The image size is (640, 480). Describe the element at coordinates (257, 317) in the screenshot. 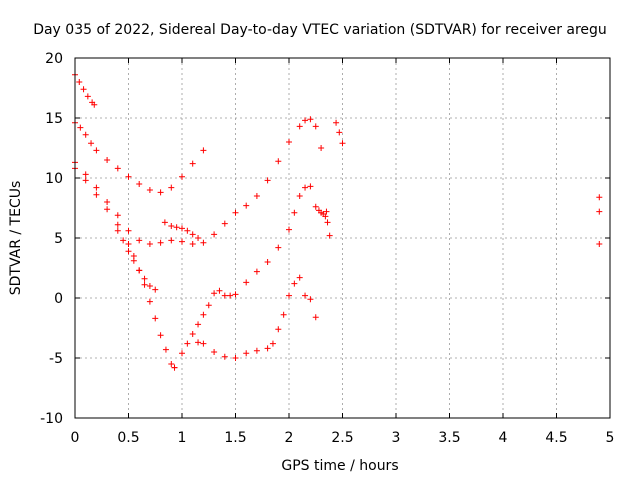

I see `series-track-h-bottom` at that location.